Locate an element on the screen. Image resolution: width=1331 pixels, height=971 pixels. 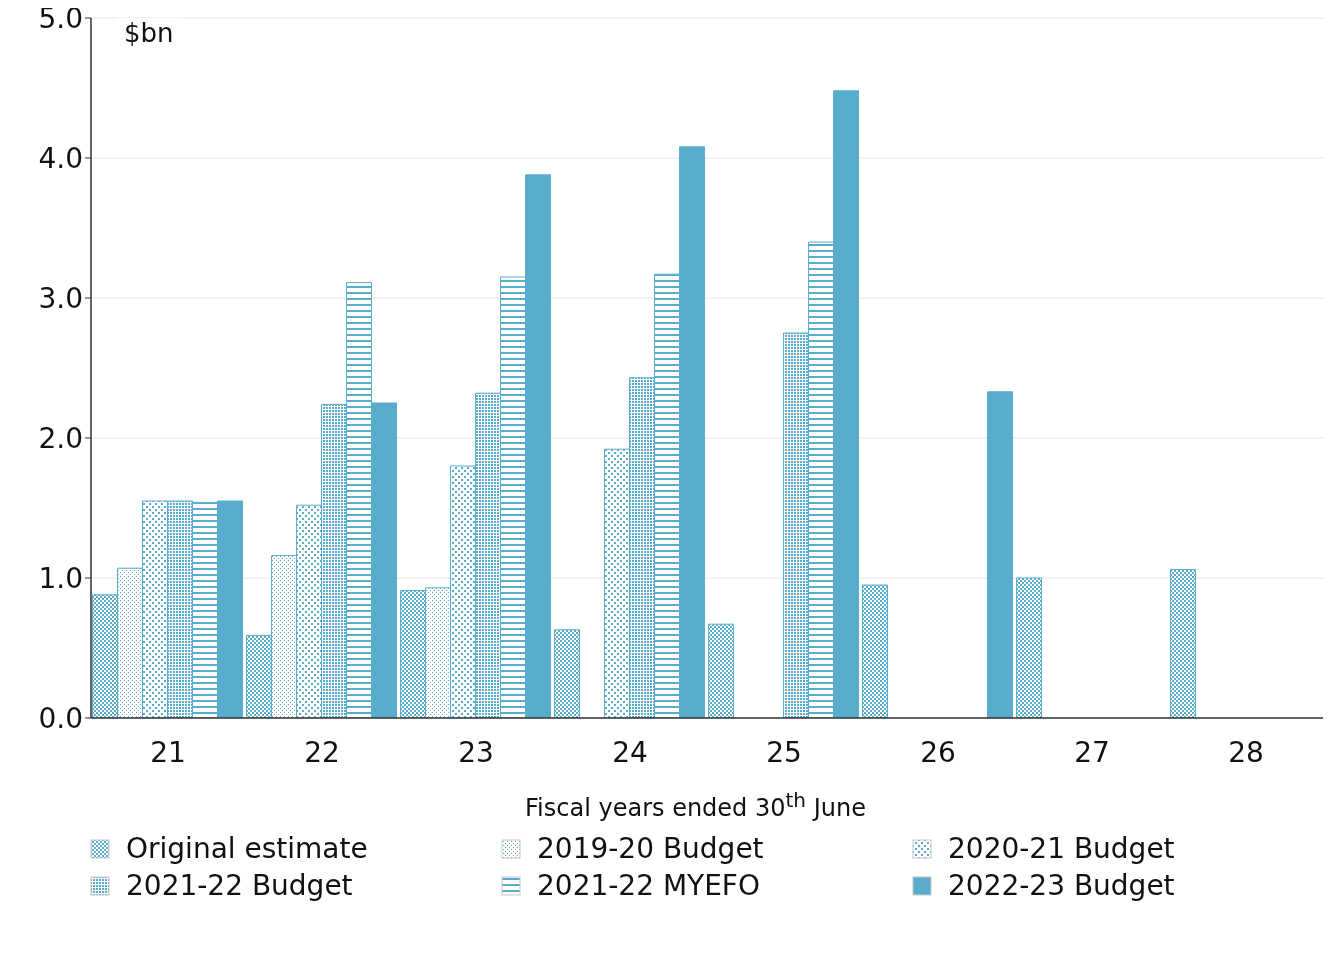
legend-label: Original estimate is located at coordinates (247, 848).